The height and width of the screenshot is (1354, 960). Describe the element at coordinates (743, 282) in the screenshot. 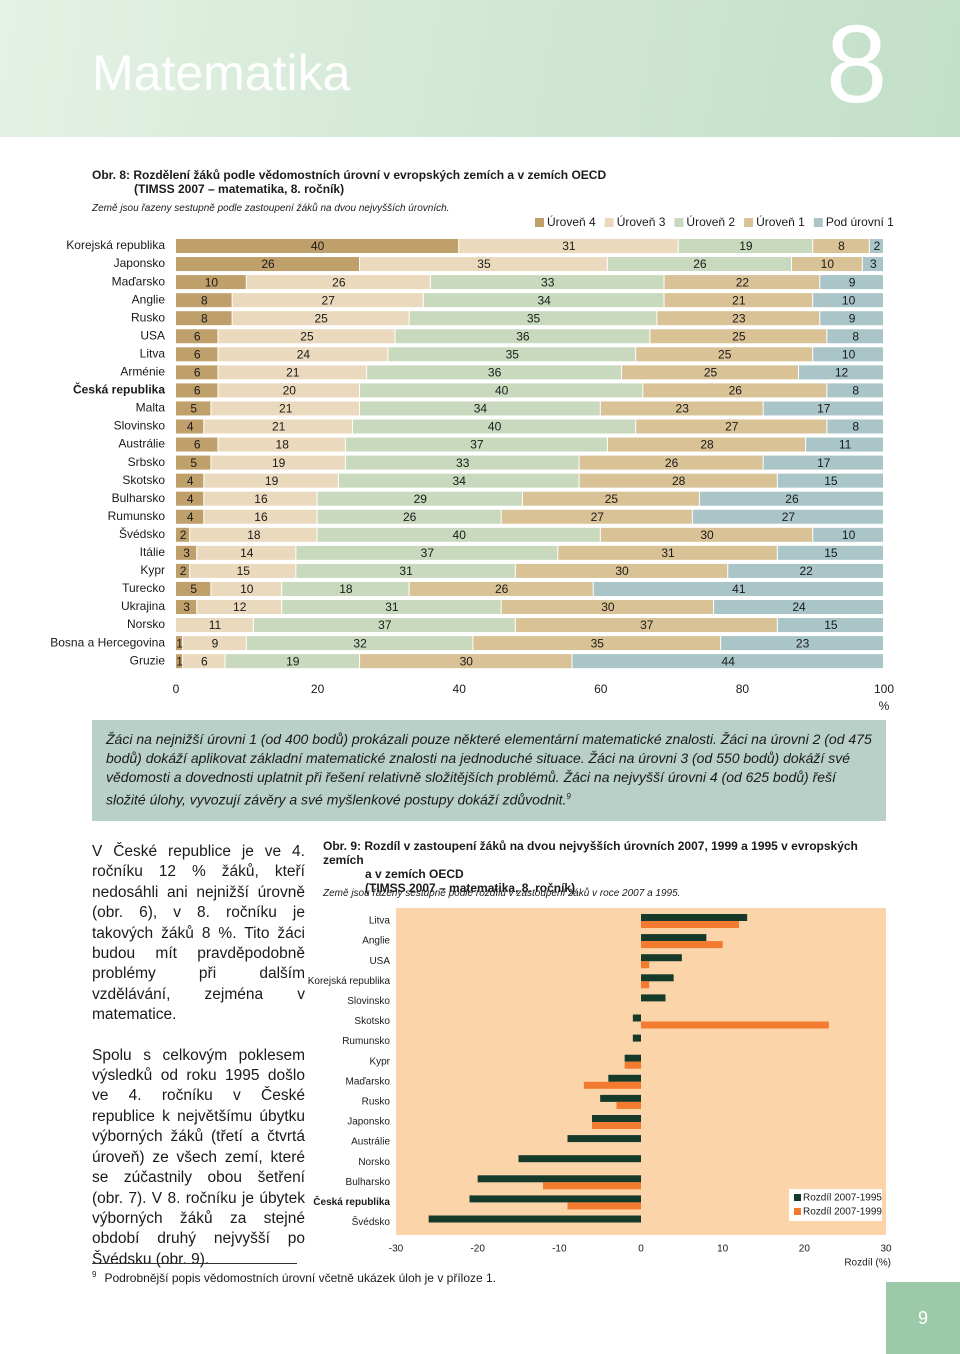

I see `value-label: 22` at that location.